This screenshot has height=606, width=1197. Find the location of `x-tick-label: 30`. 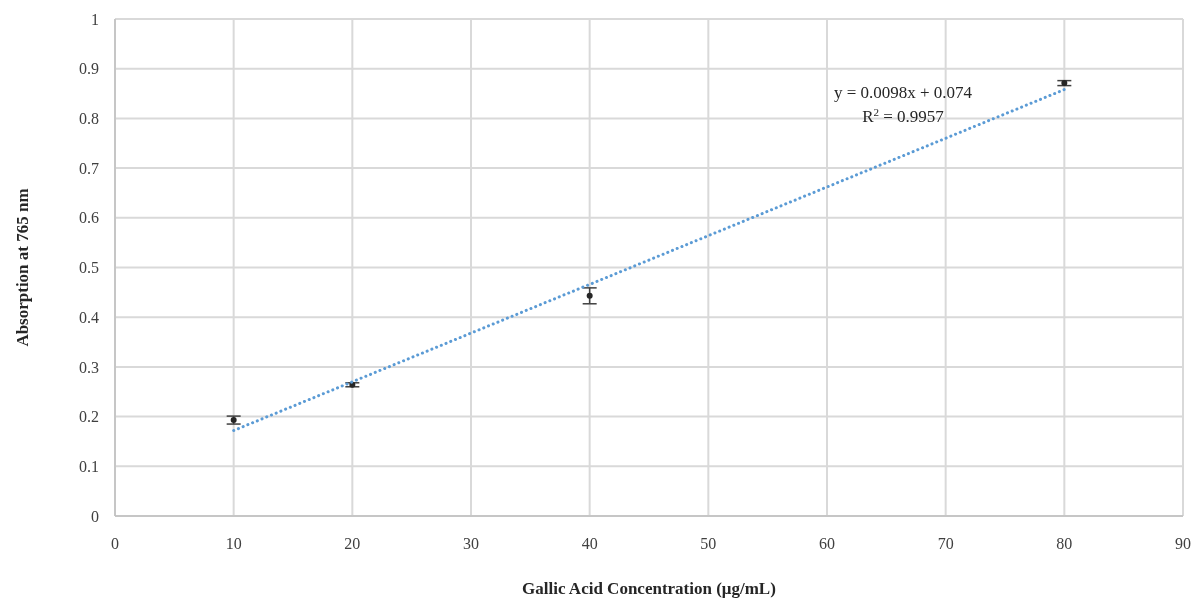

x-tick-label: 30 is located at coordinates (471, 543).